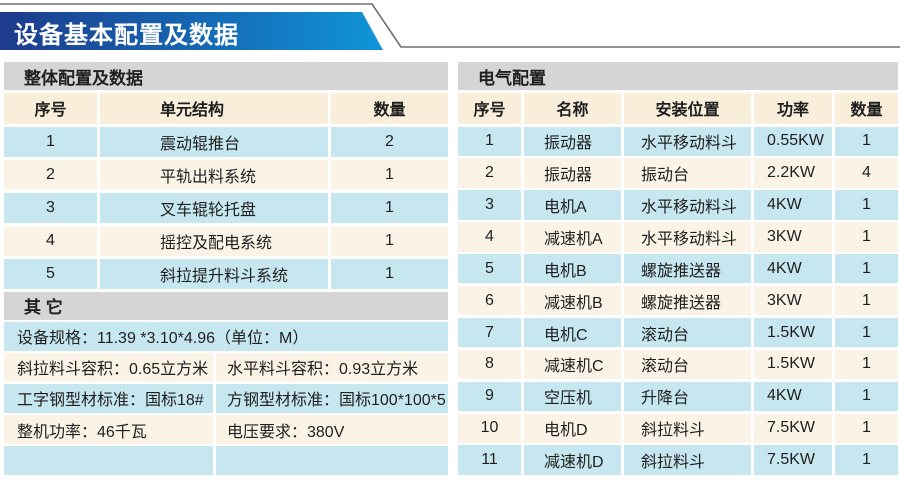  What do you see at coordinates (687, 108) in the screenshot?
I see `col-header-location: 安装位置` at bounding box center [687, 108].